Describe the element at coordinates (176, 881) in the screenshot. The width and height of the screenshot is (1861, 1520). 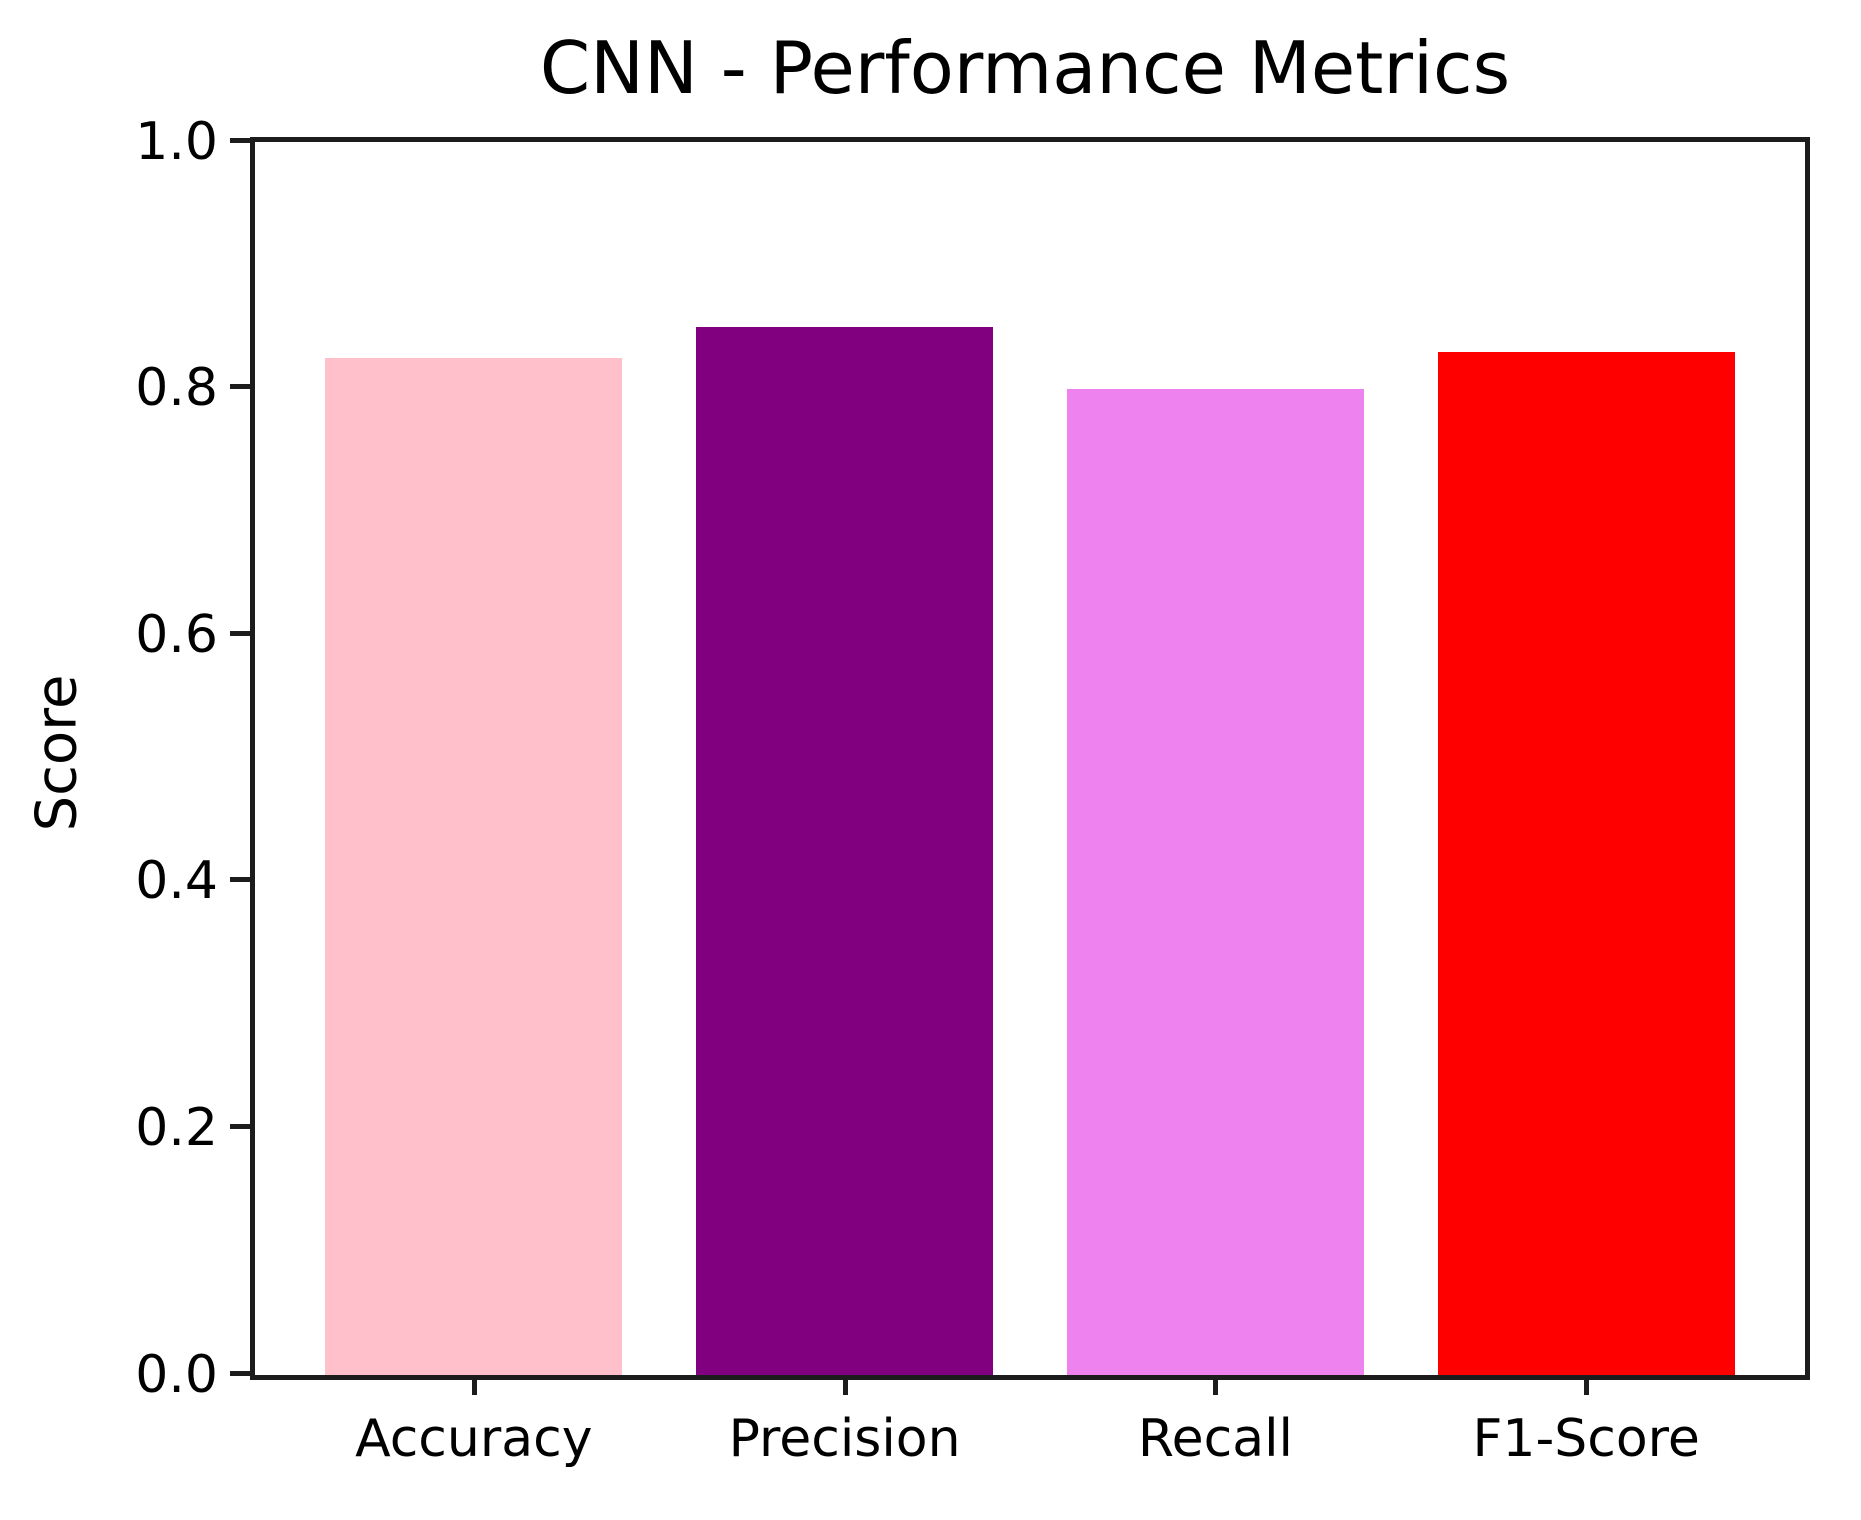
I see `y-tick-label: 0.4` at that location.